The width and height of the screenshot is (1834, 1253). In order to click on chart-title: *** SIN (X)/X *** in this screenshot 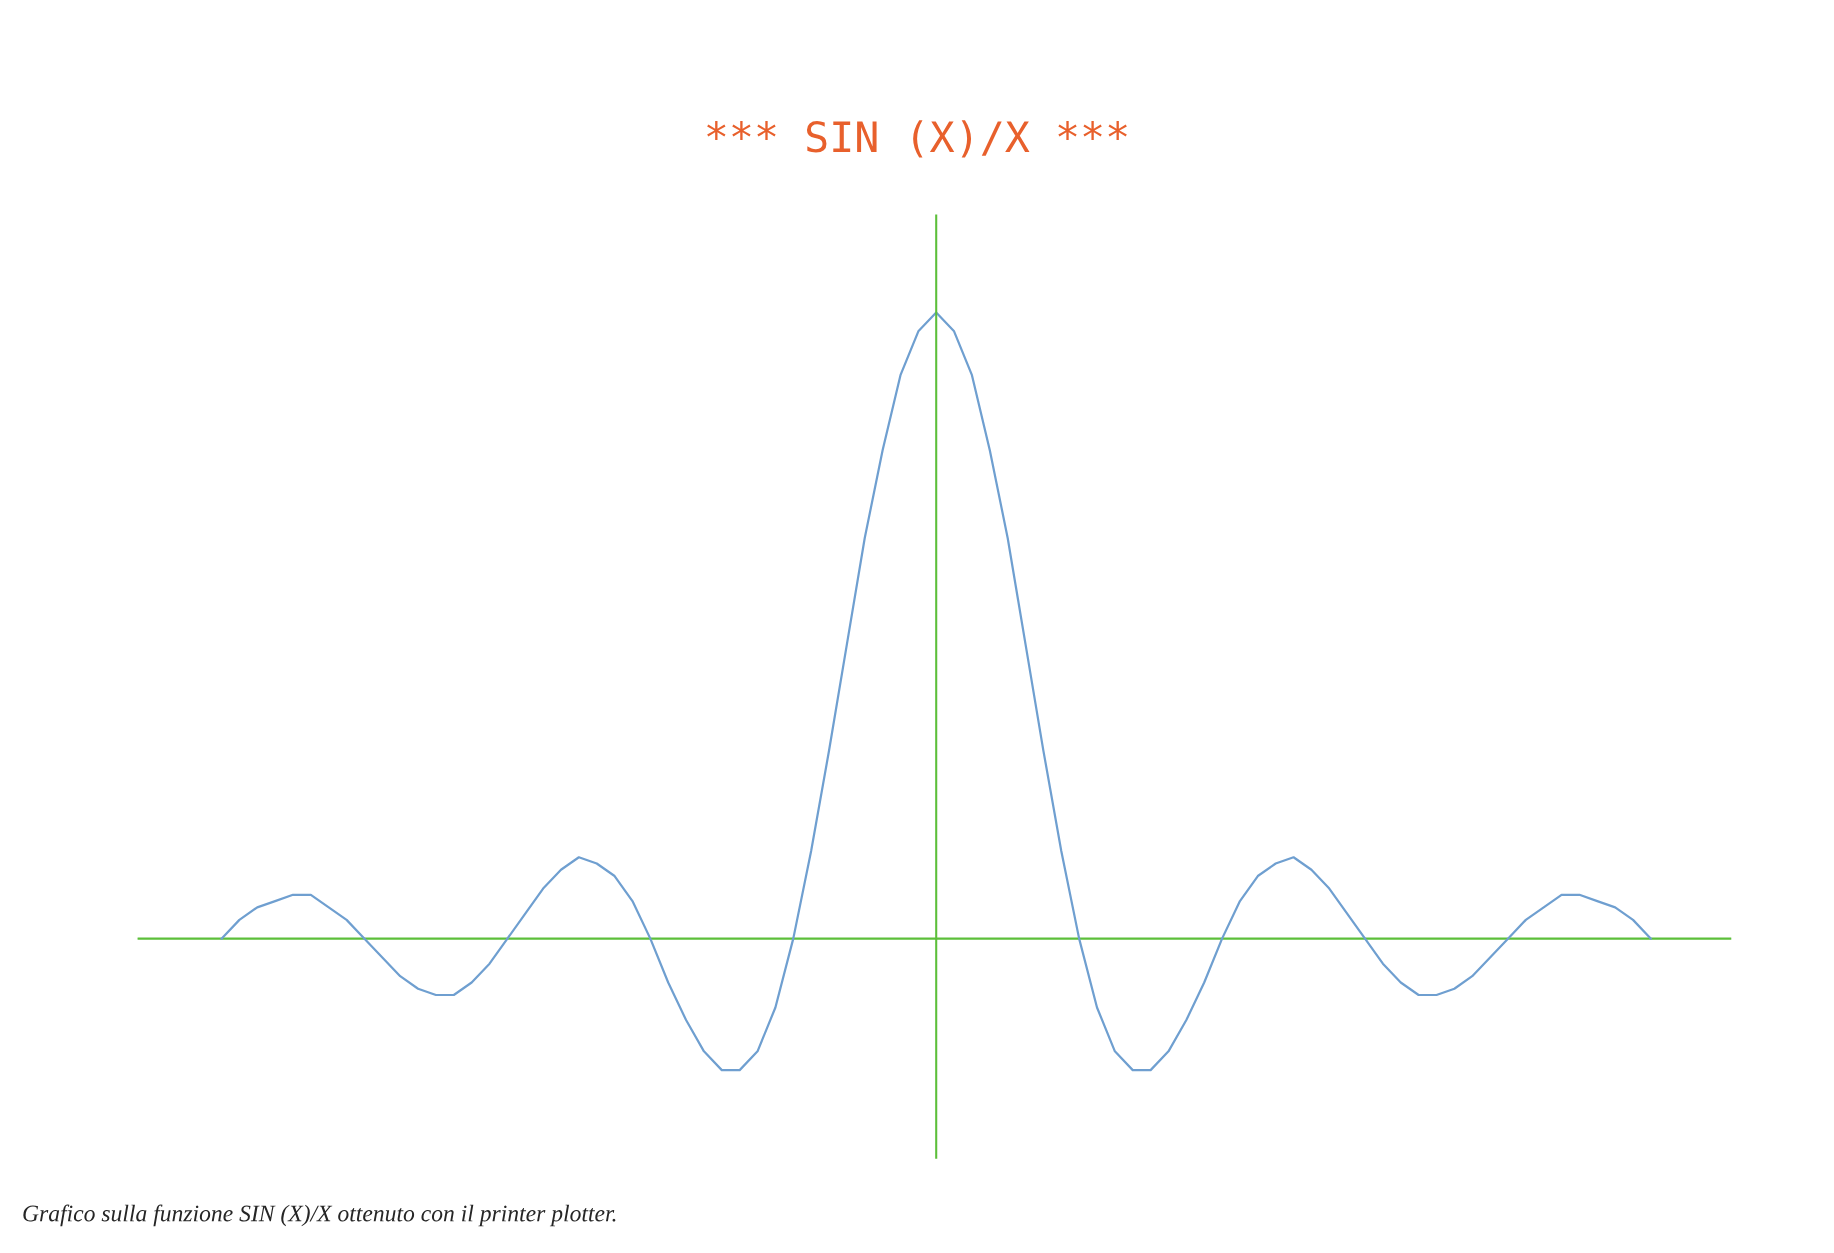, I will do `click(917, 139)`.